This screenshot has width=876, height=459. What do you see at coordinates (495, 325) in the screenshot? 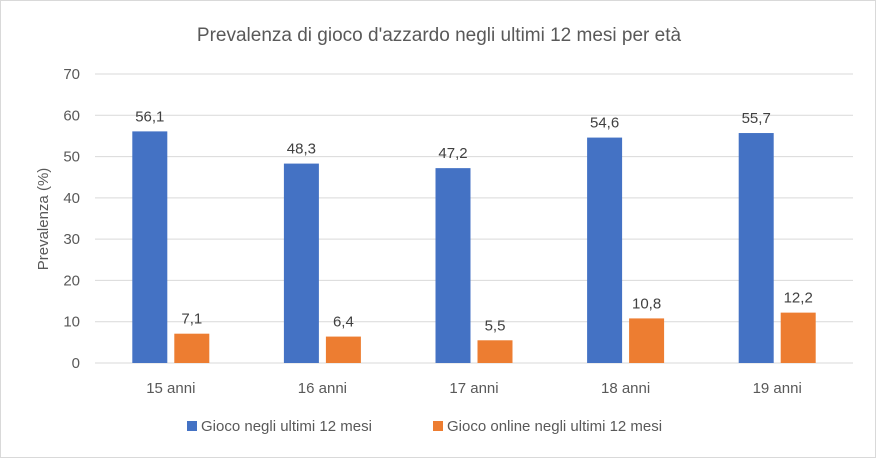
I see `data-label: 5,5` at bounding box center [495, 325].